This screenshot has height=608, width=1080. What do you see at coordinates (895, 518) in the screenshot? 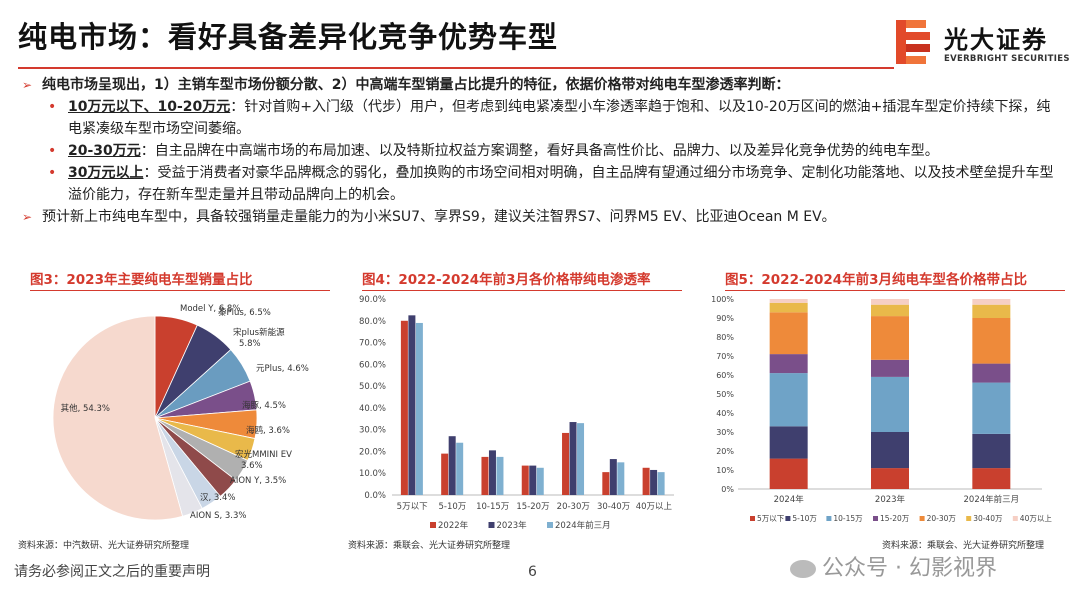
I see `legend-label: 15-20万` at bounding box center [895, 518].